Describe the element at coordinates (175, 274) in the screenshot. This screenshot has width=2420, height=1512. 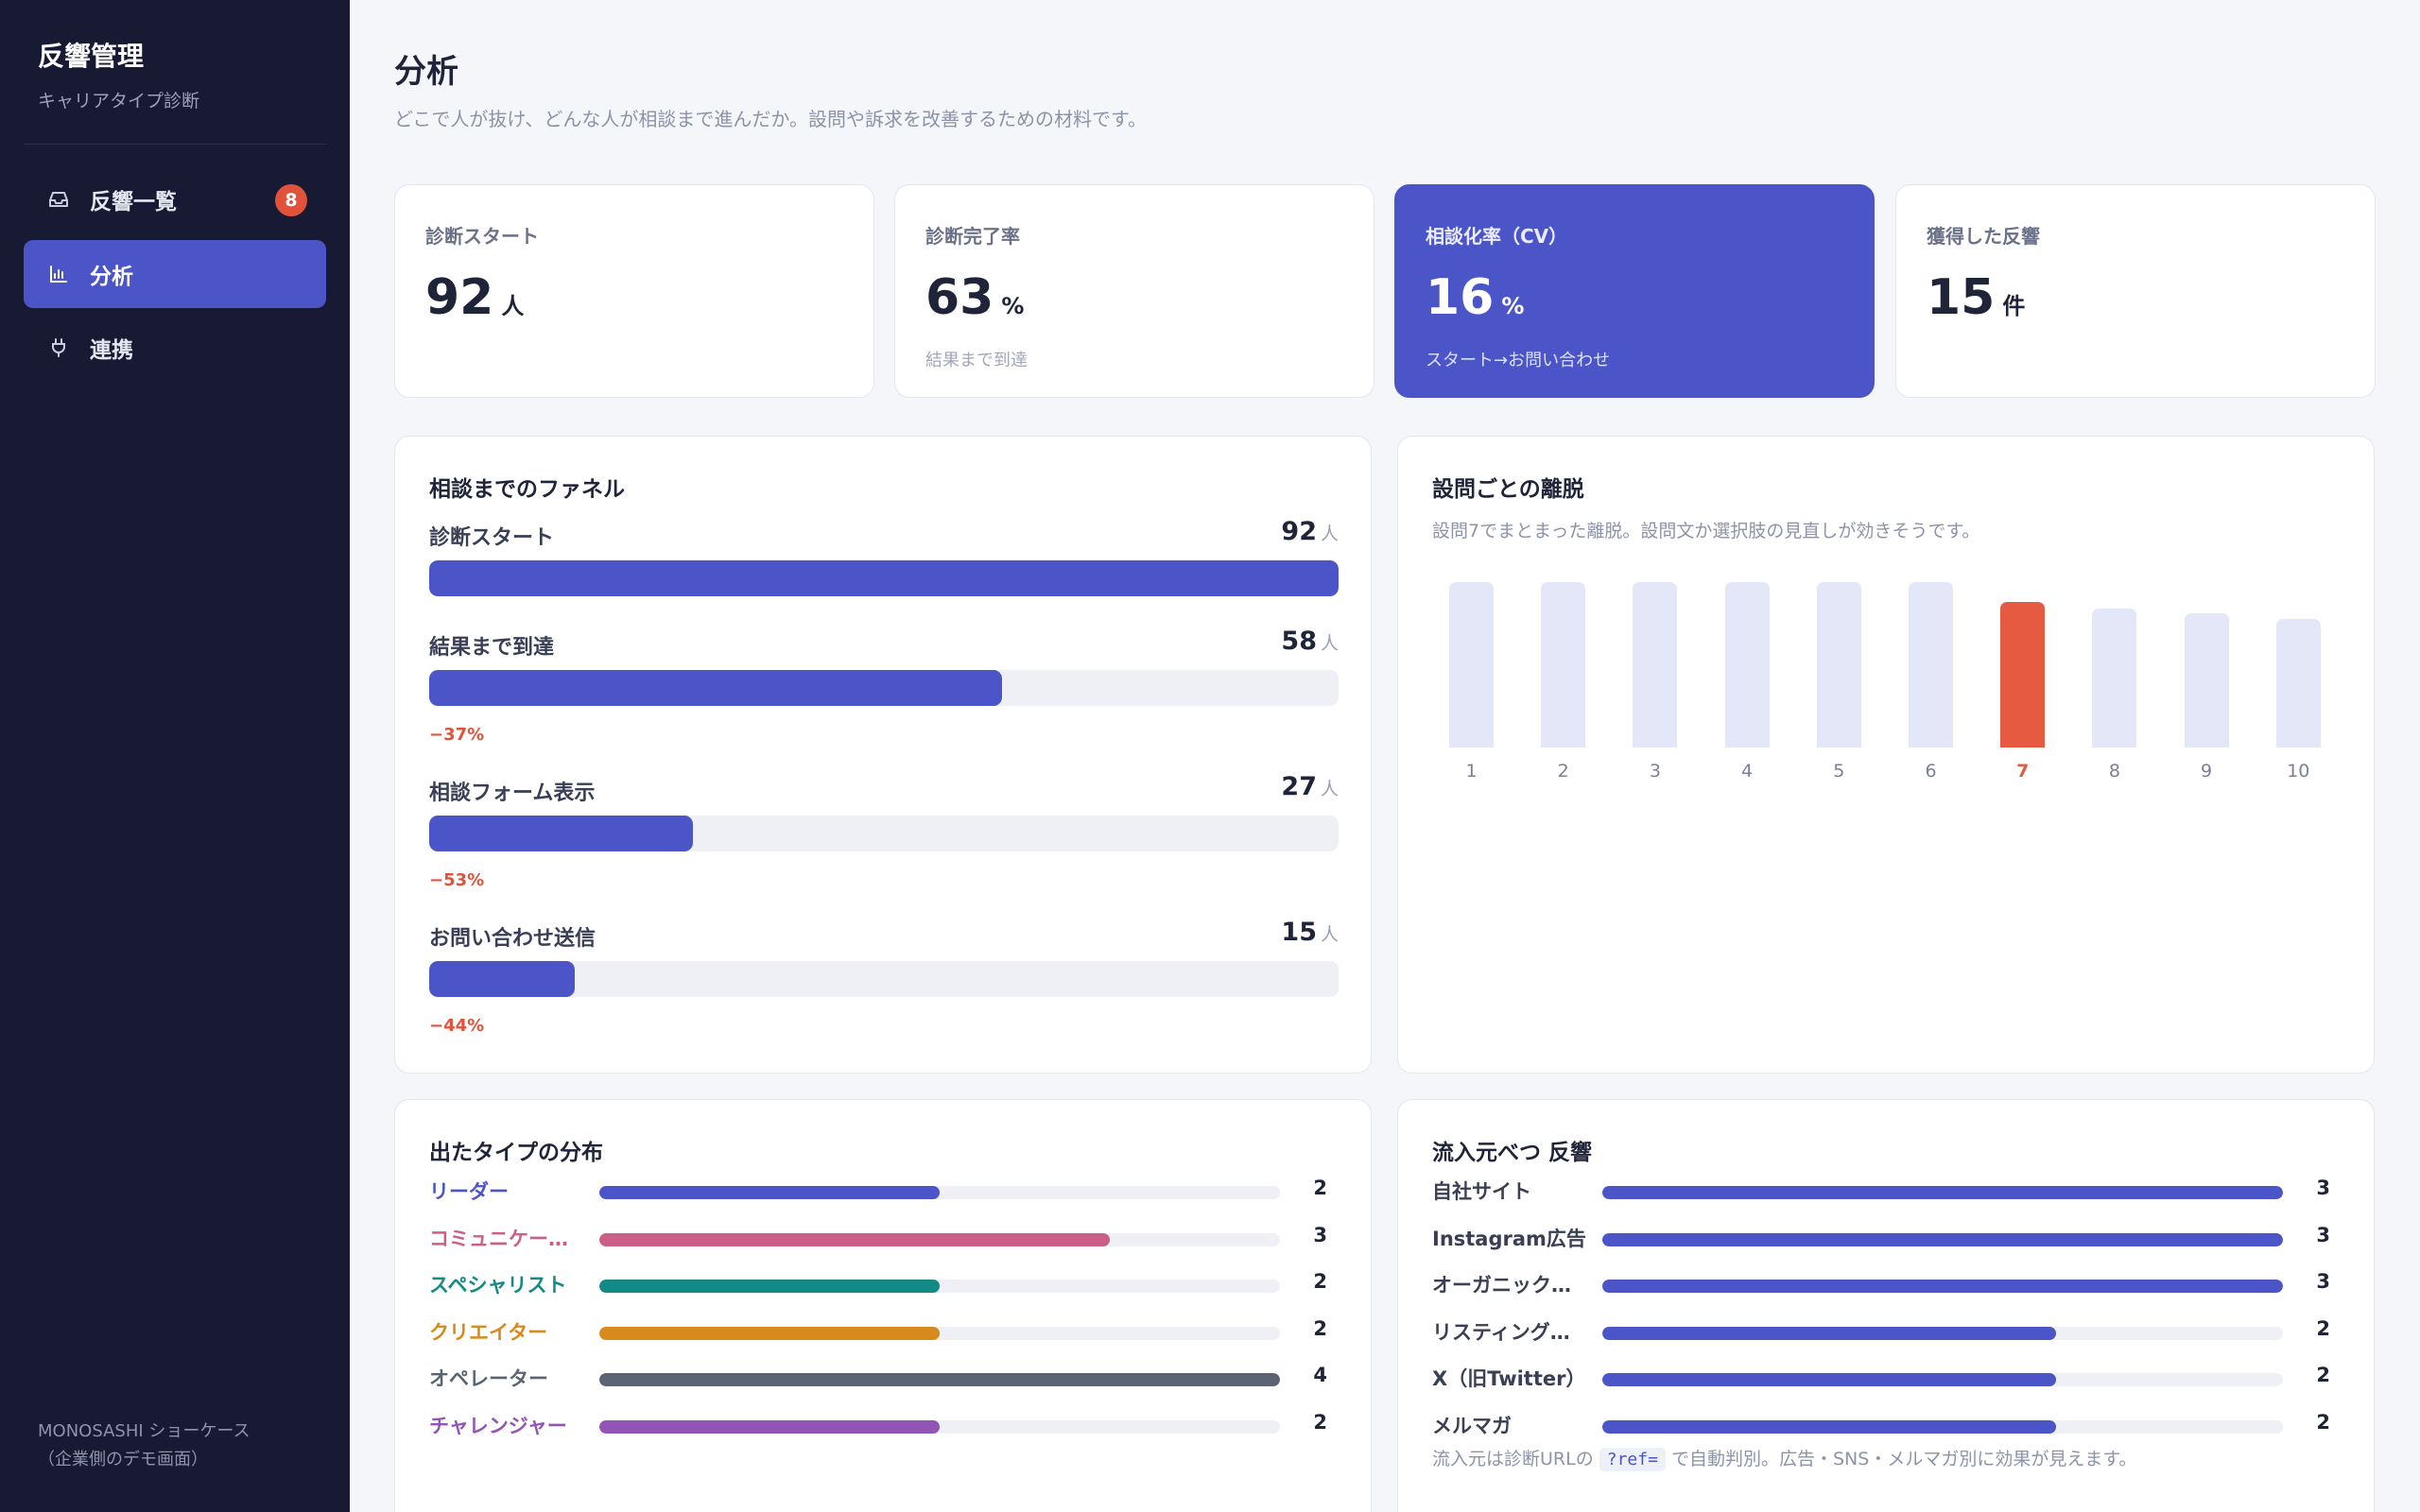
I see `sidebar-item-analytics: 分析` at that location.